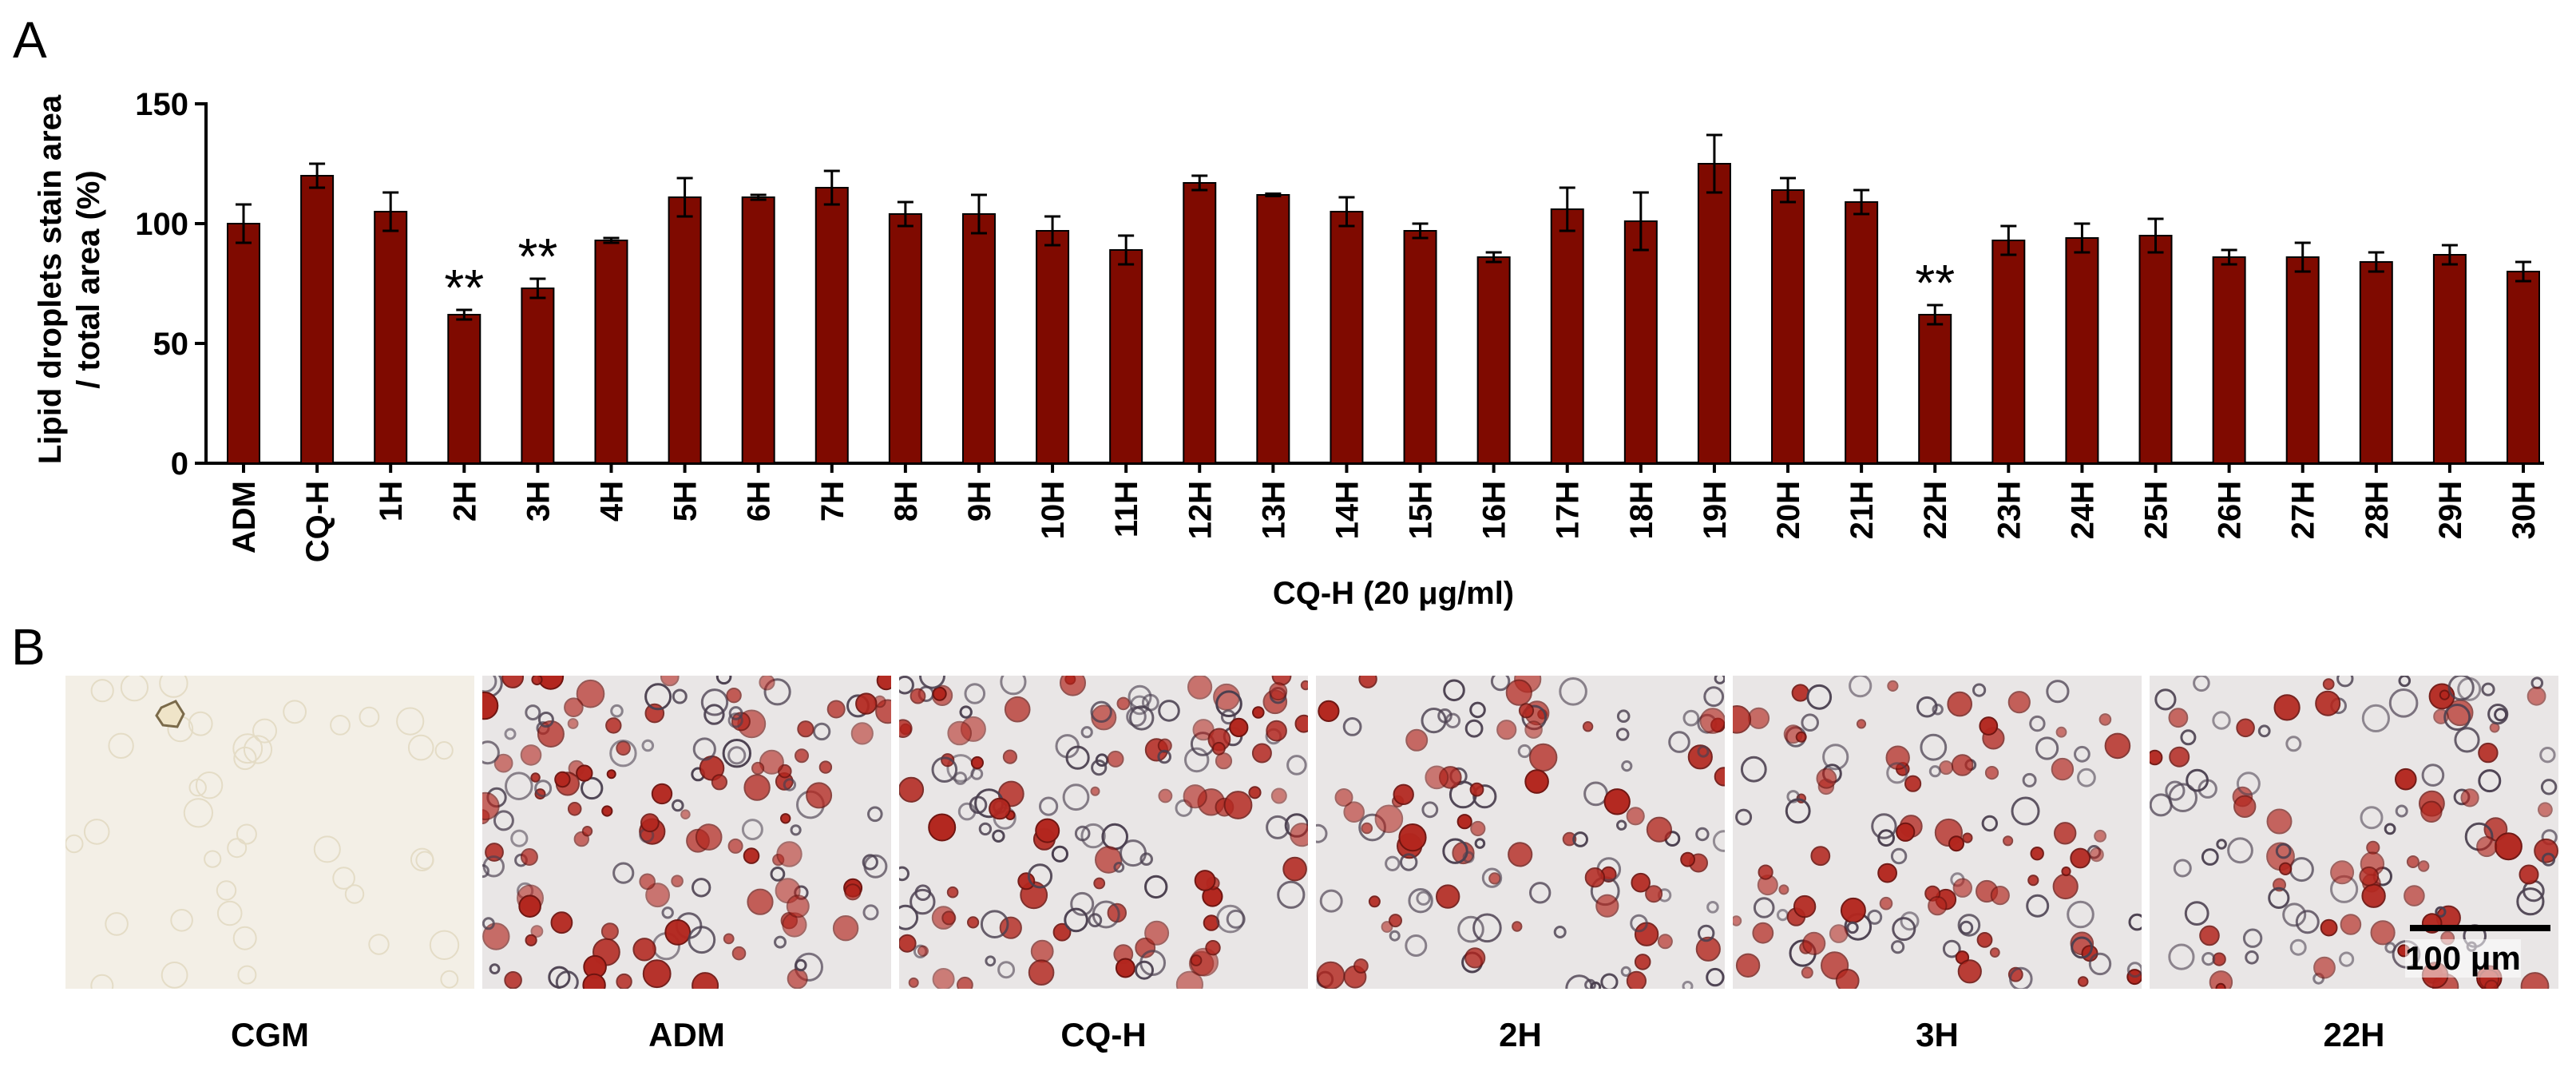 This screenshot has width=2576, height=1075. I want to click on bar-CQ-H, so click(317, 320).